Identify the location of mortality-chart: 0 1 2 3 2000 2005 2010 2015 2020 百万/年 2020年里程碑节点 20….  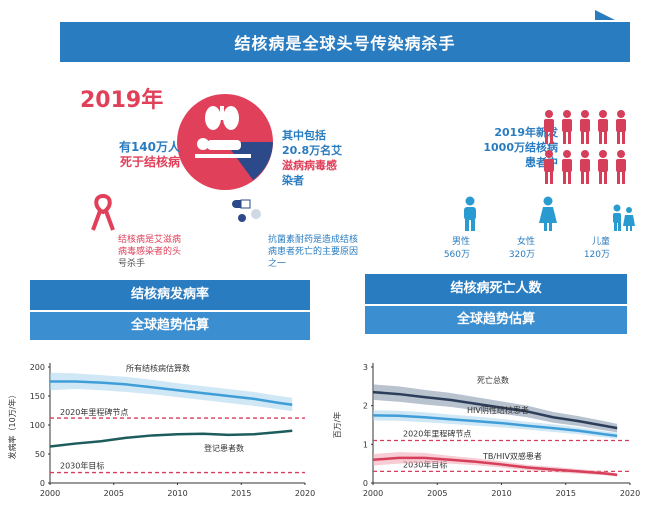
(486, 430).